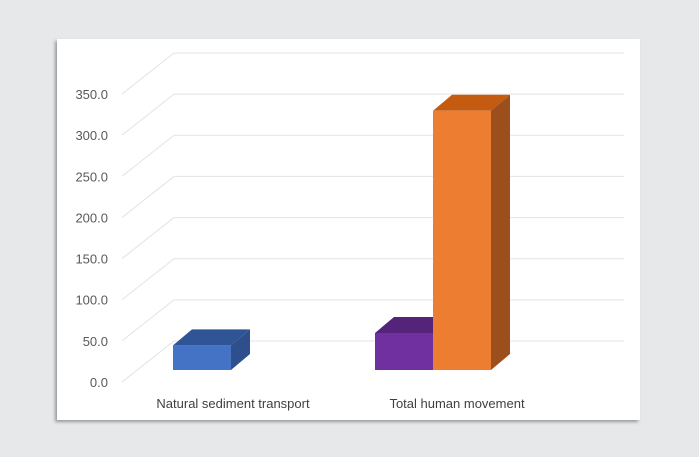  I want to click on y-tick-label: 250.0, so click(91, 176).